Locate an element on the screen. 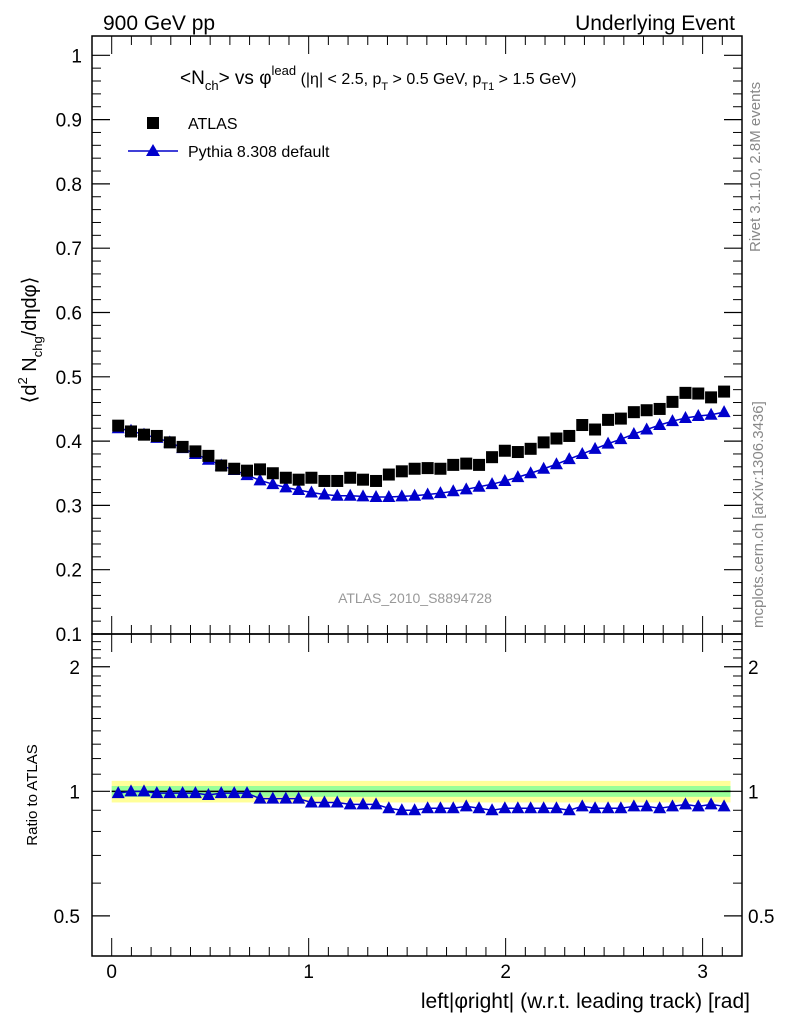 The image size is (786, 1024). ratio-y-tick-label: 0.5 is located at coordinates (67, 917).